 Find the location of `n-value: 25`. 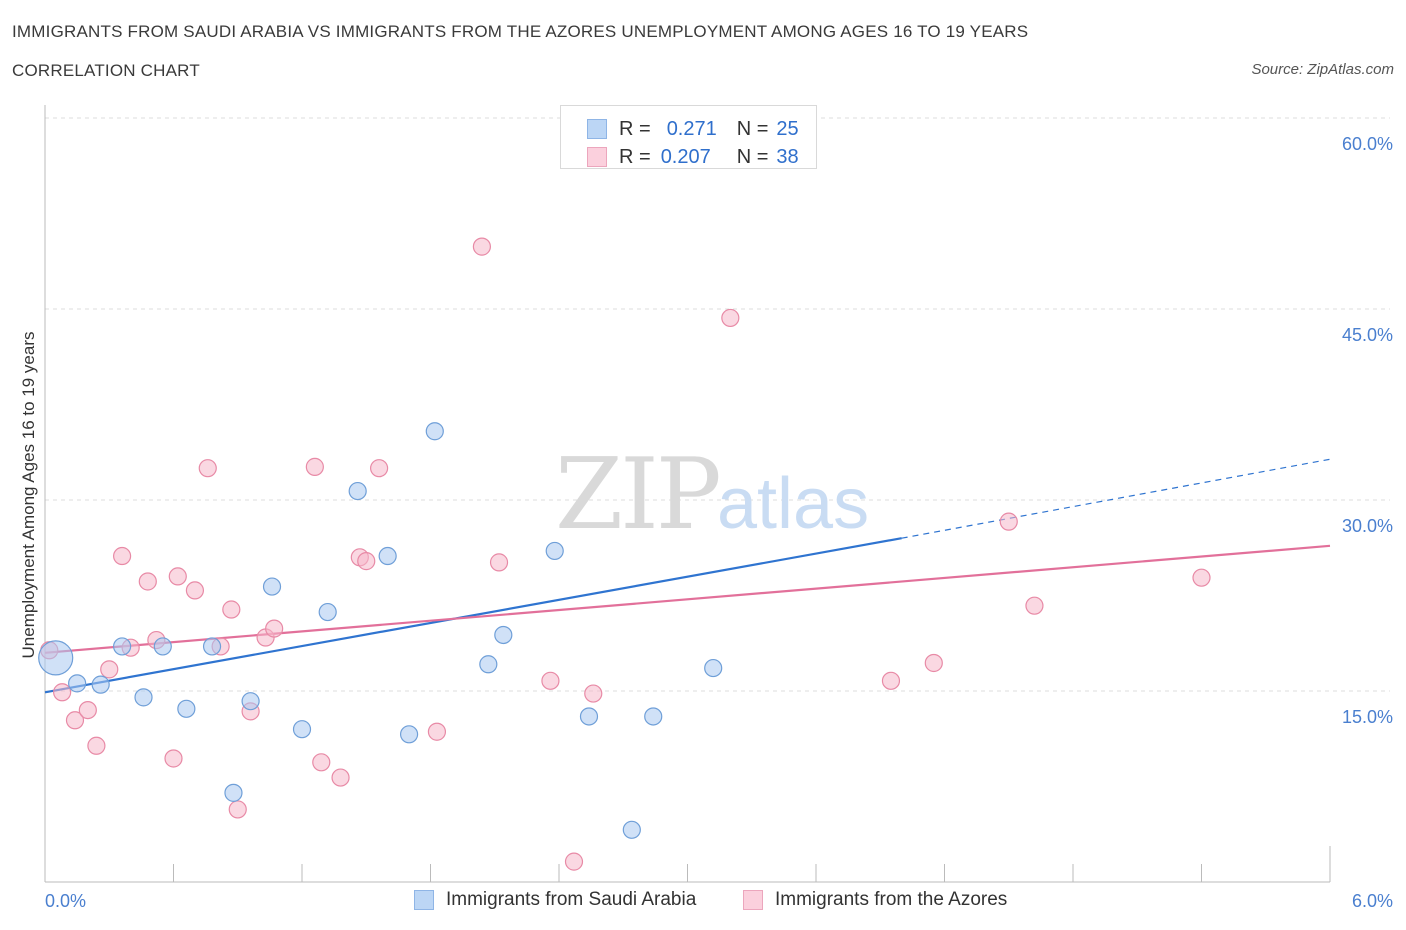

n-value: 25 is located at coordinates (787, 128).